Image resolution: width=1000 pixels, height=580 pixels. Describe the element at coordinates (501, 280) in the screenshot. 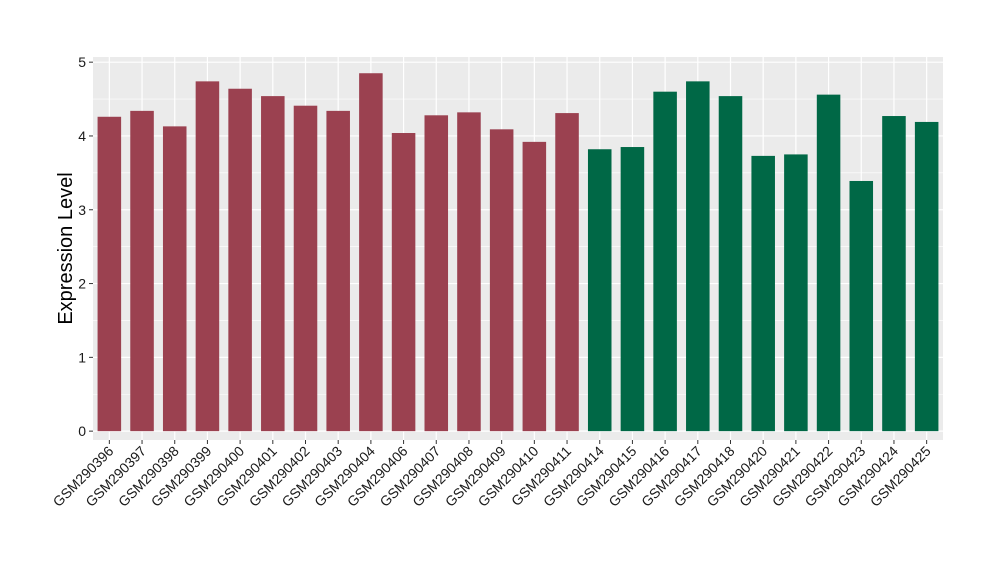

I see `bar-GSM290409` at that location.